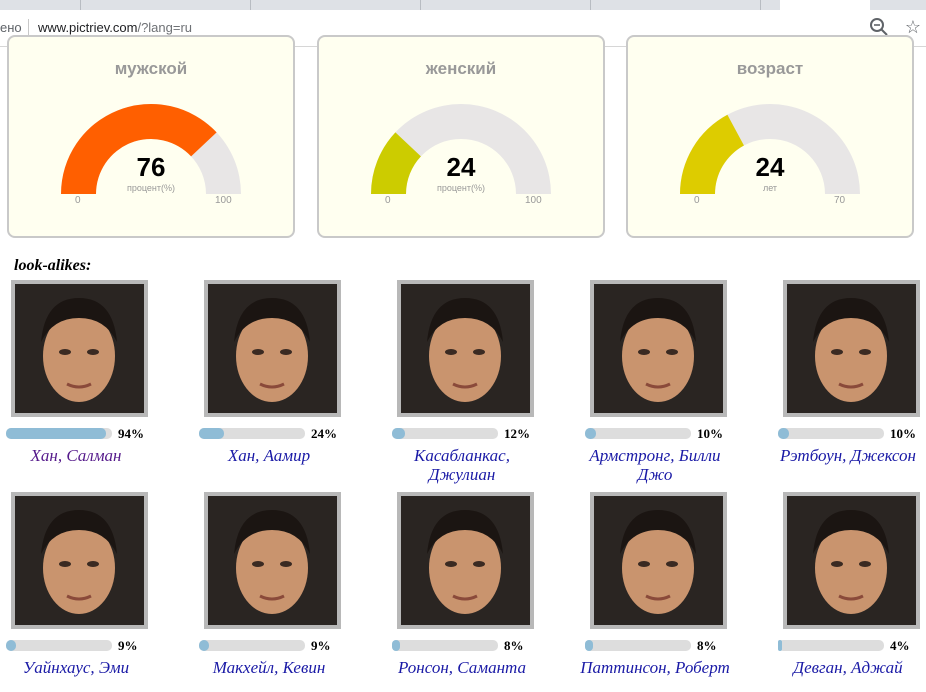 This screenshot has width=926, height=692. What do you see at coordinates (151, 68) in the screenshot?
I see `gauge-title: мужской` at bounding box center [151, 68].